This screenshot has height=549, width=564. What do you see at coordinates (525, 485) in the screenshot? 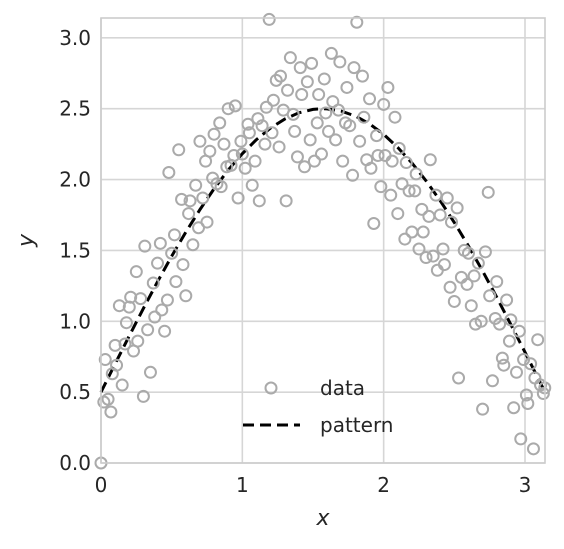
I see `x-tick-label-3: 3` at bounding box center [525, 485].